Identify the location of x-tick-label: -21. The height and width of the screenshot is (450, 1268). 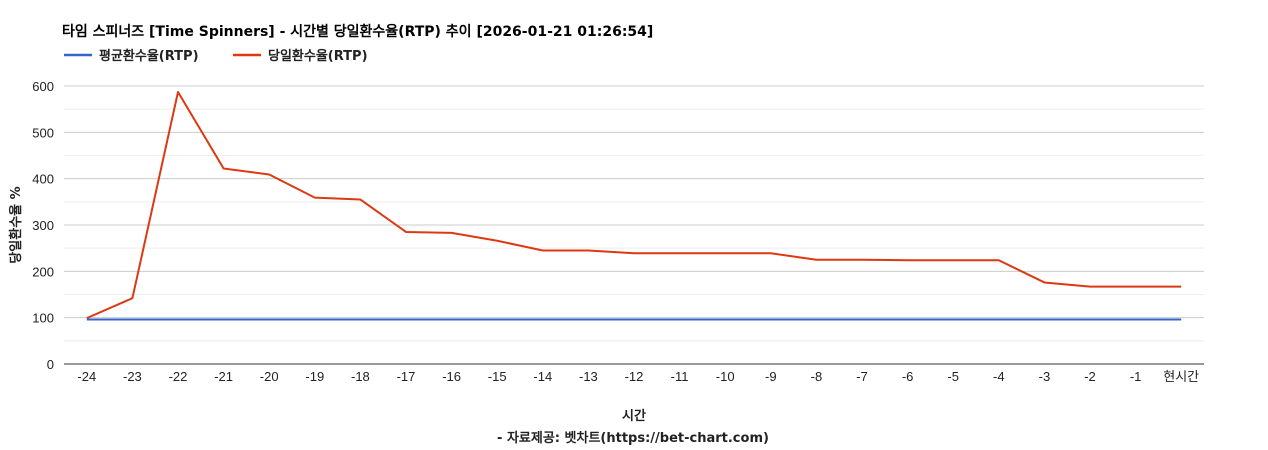
(223, 376).